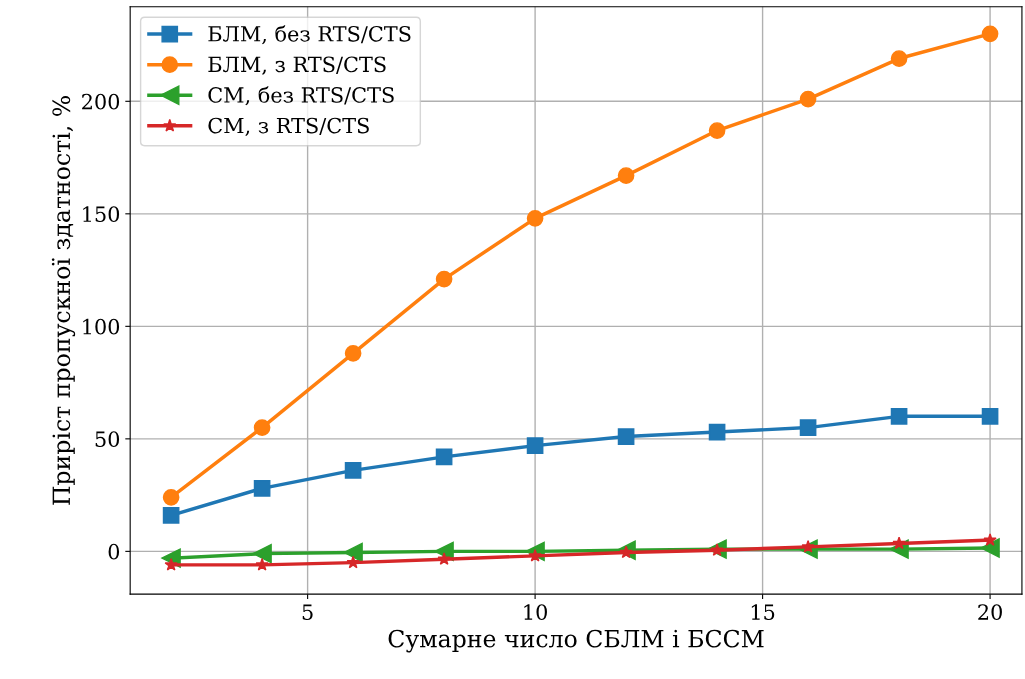  What do you see at coordinates (301, 96) in the screenshot?
I see `legend-label: СМ, без RTS/CTS` at bounding box center [301, 96].